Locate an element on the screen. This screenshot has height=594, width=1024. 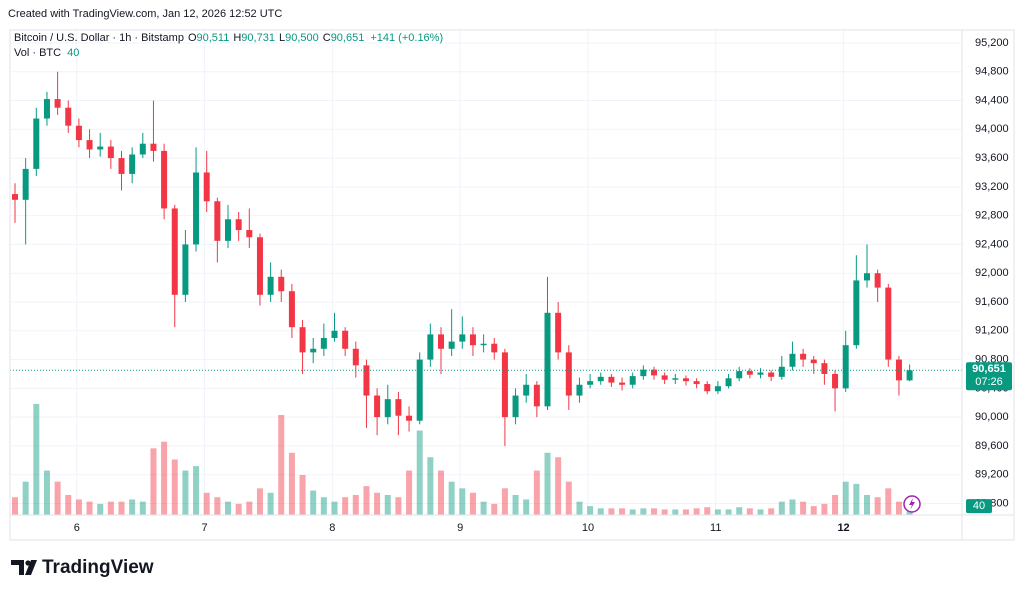
change: +141 (+0.16%) is located at coordinates (406, 38).